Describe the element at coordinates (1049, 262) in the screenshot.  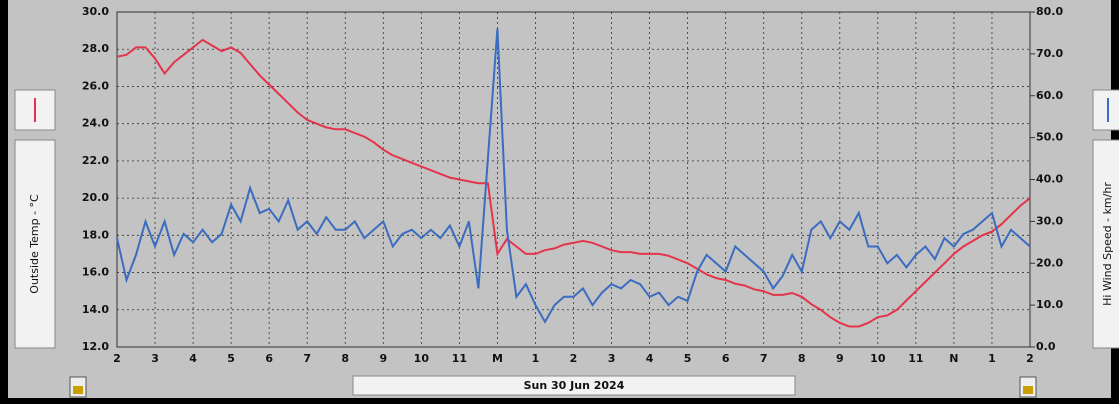
I see `y2-tick-label: 20.0` at that location.